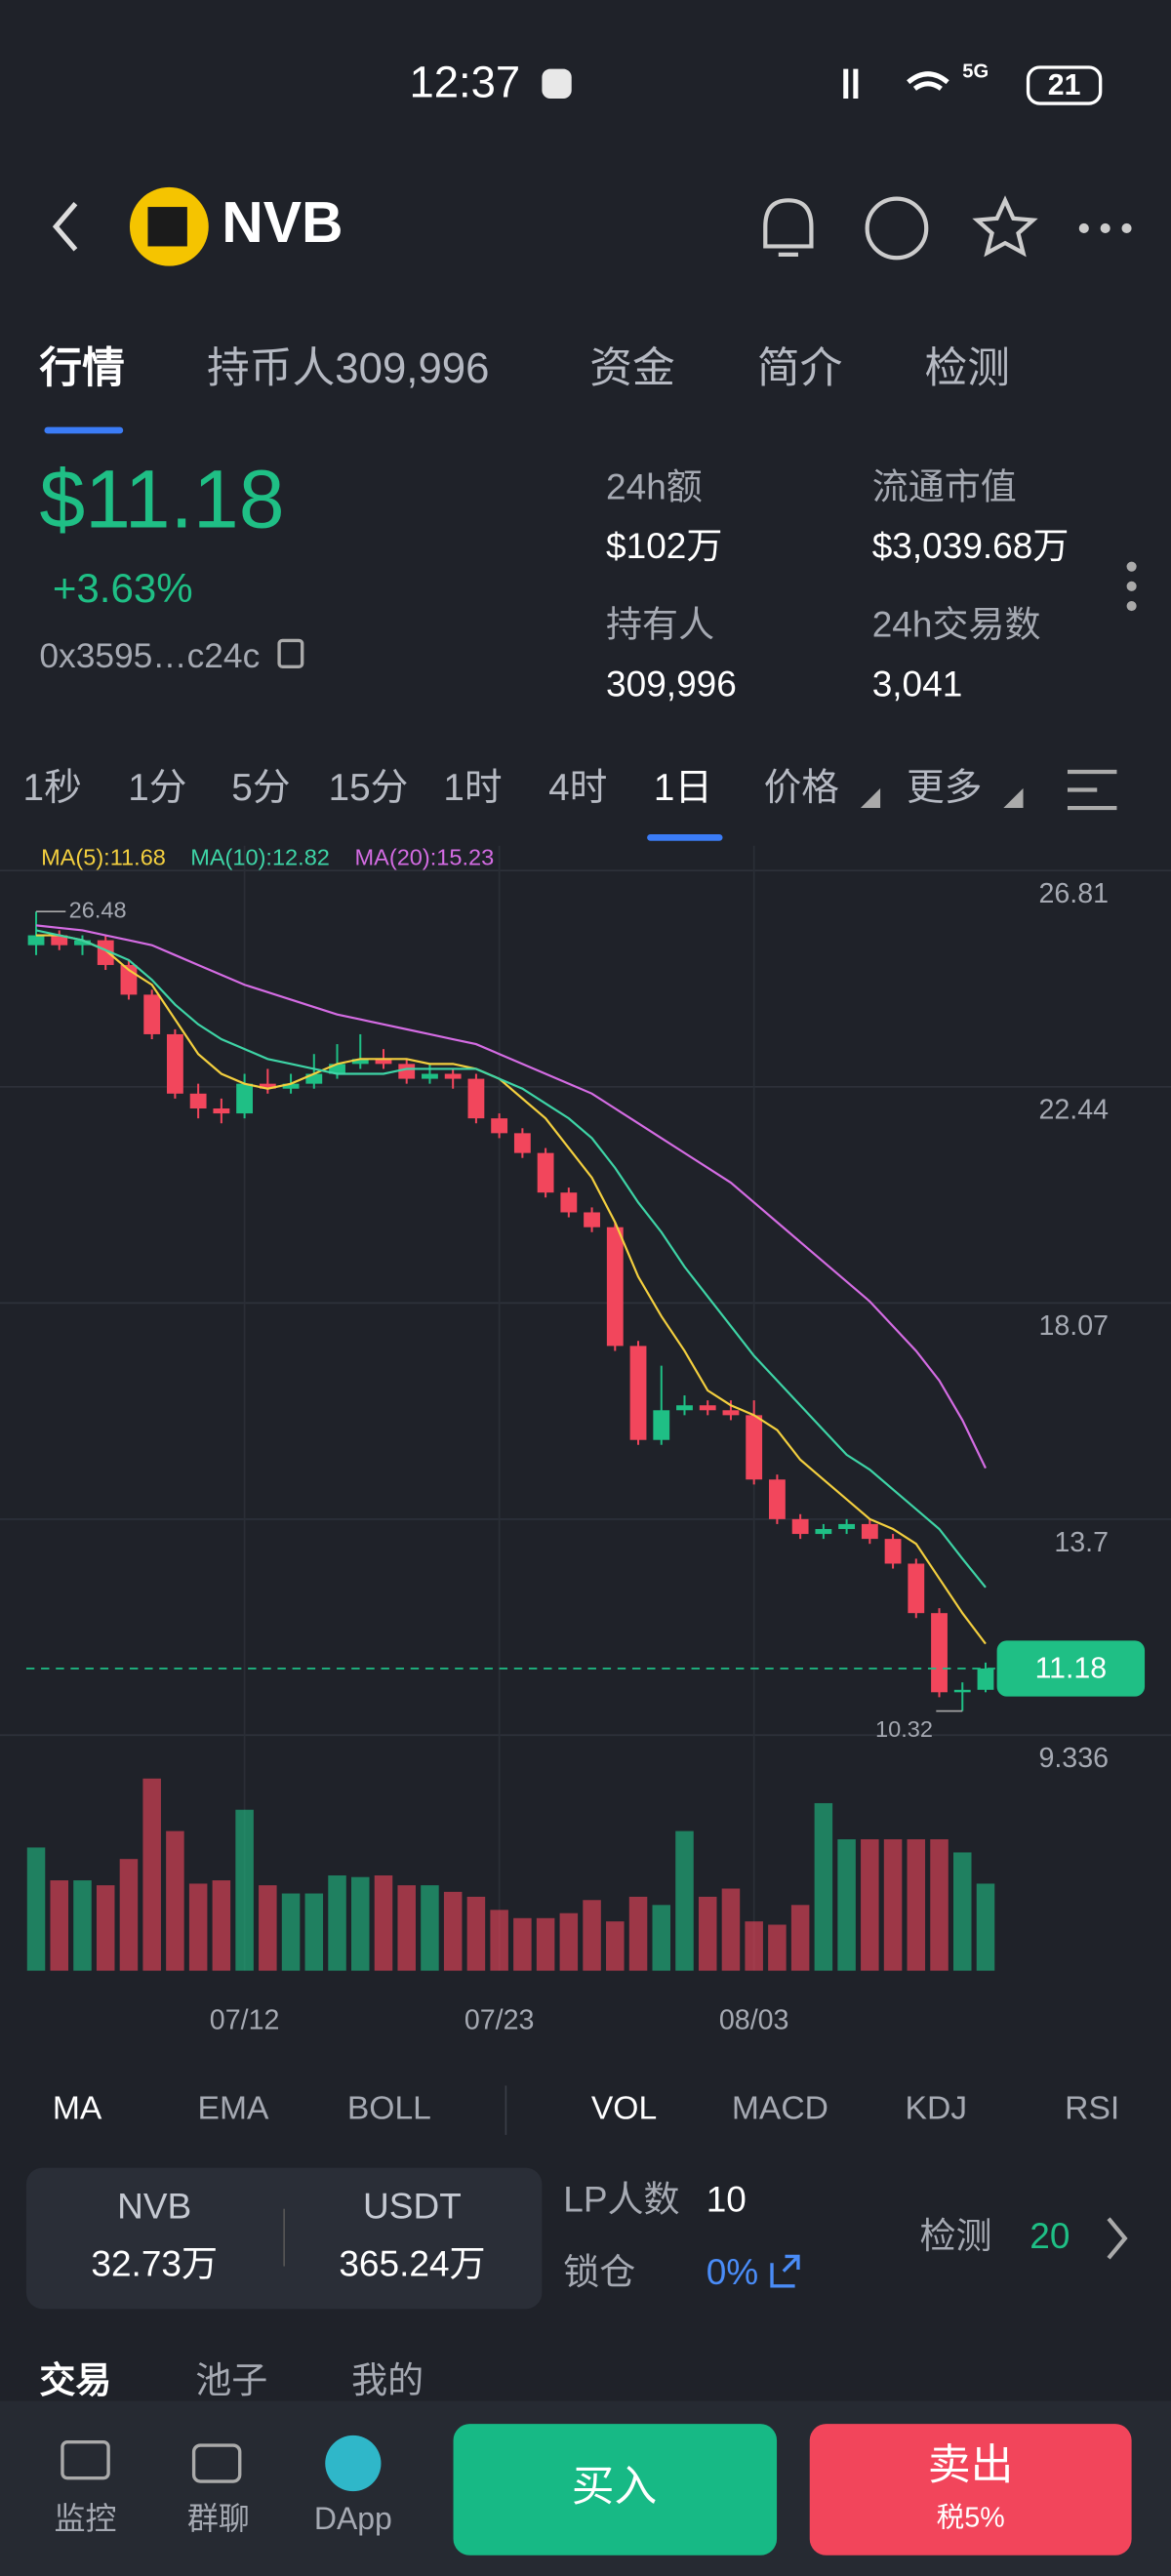  I want to click on tab: 检测, so click(968, 368).